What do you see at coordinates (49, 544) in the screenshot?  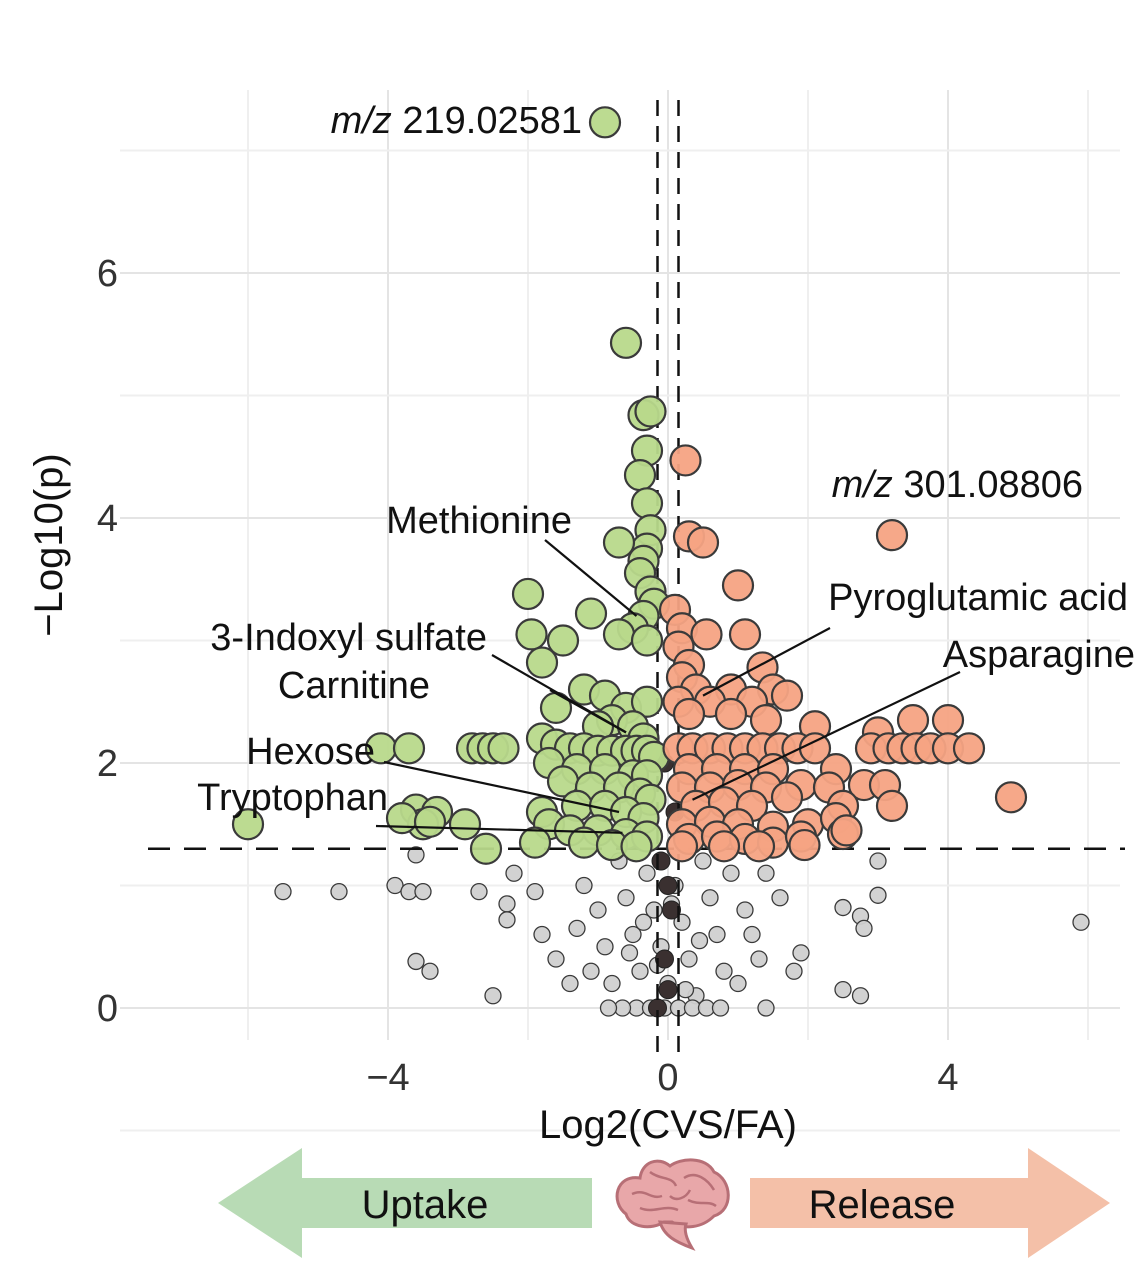 I see `y-axis-title: −Log10(p)` at bounding box center [49, 544].